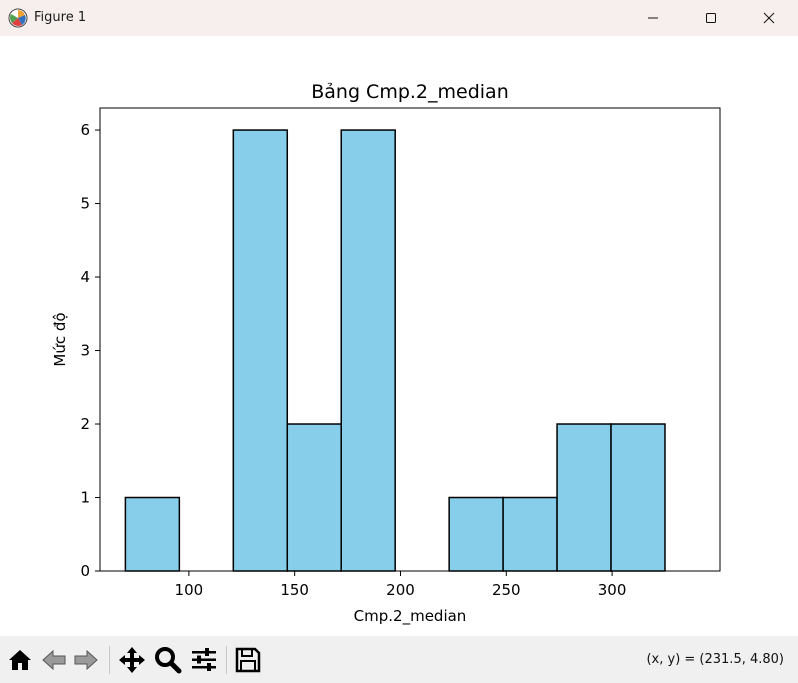  What do you see at coordinates (399, 659) in the screenshot?
I see `navigation-toolbar: (x, y) = (231.5, 4.80)` at bounding box center [399, 659].